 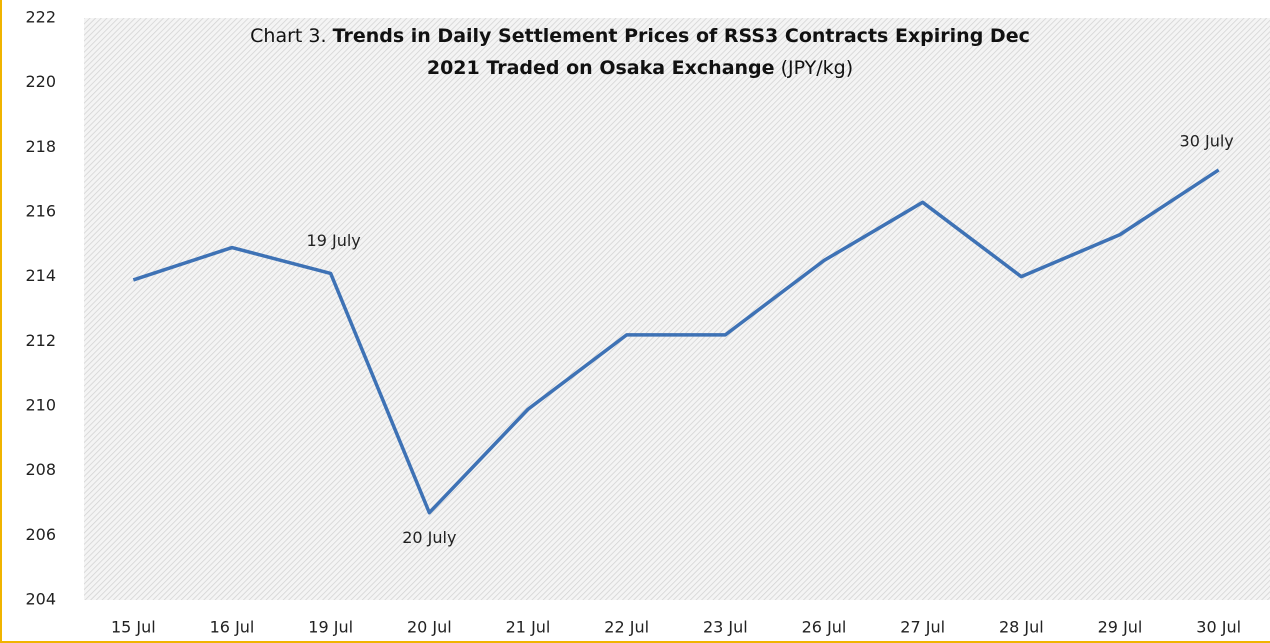 I want to click on y-tick-label: 218, so click(x=40, y=146).